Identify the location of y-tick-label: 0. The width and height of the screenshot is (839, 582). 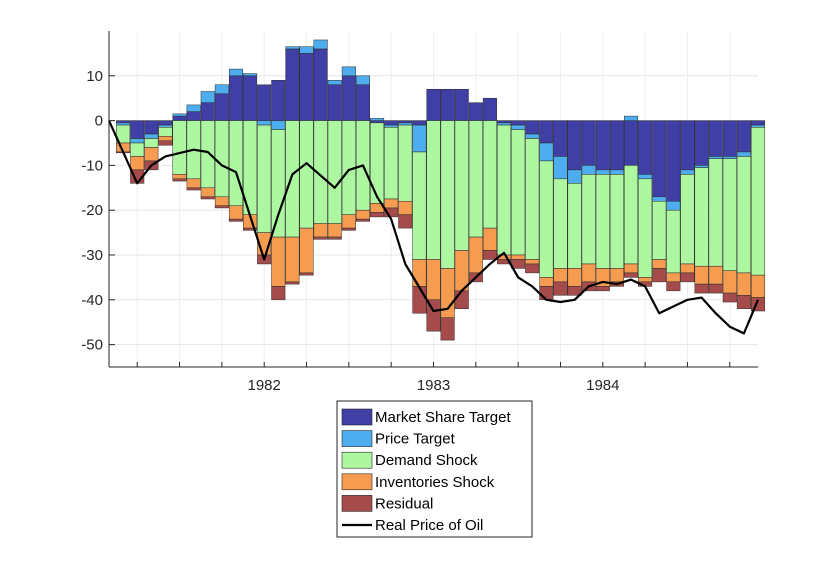
(99, 121).